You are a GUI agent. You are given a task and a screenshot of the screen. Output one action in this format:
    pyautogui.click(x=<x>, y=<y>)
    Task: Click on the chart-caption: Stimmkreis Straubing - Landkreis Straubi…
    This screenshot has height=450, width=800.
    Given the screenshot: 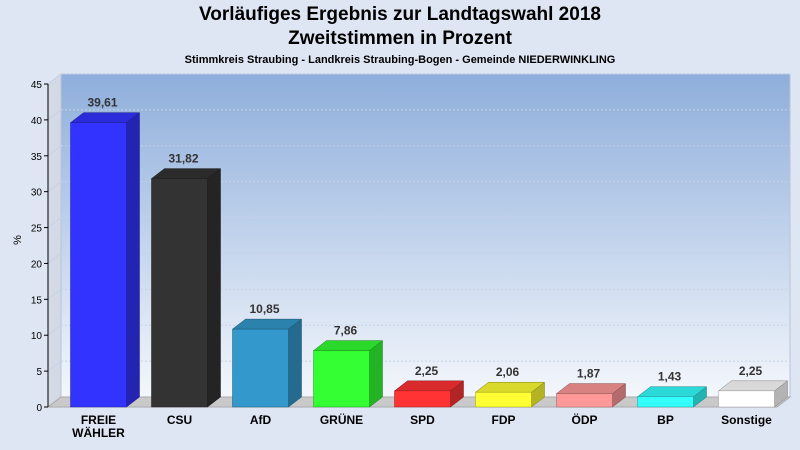 What is the action you would take?
    pyautogui.click(x=400, y=60)
    